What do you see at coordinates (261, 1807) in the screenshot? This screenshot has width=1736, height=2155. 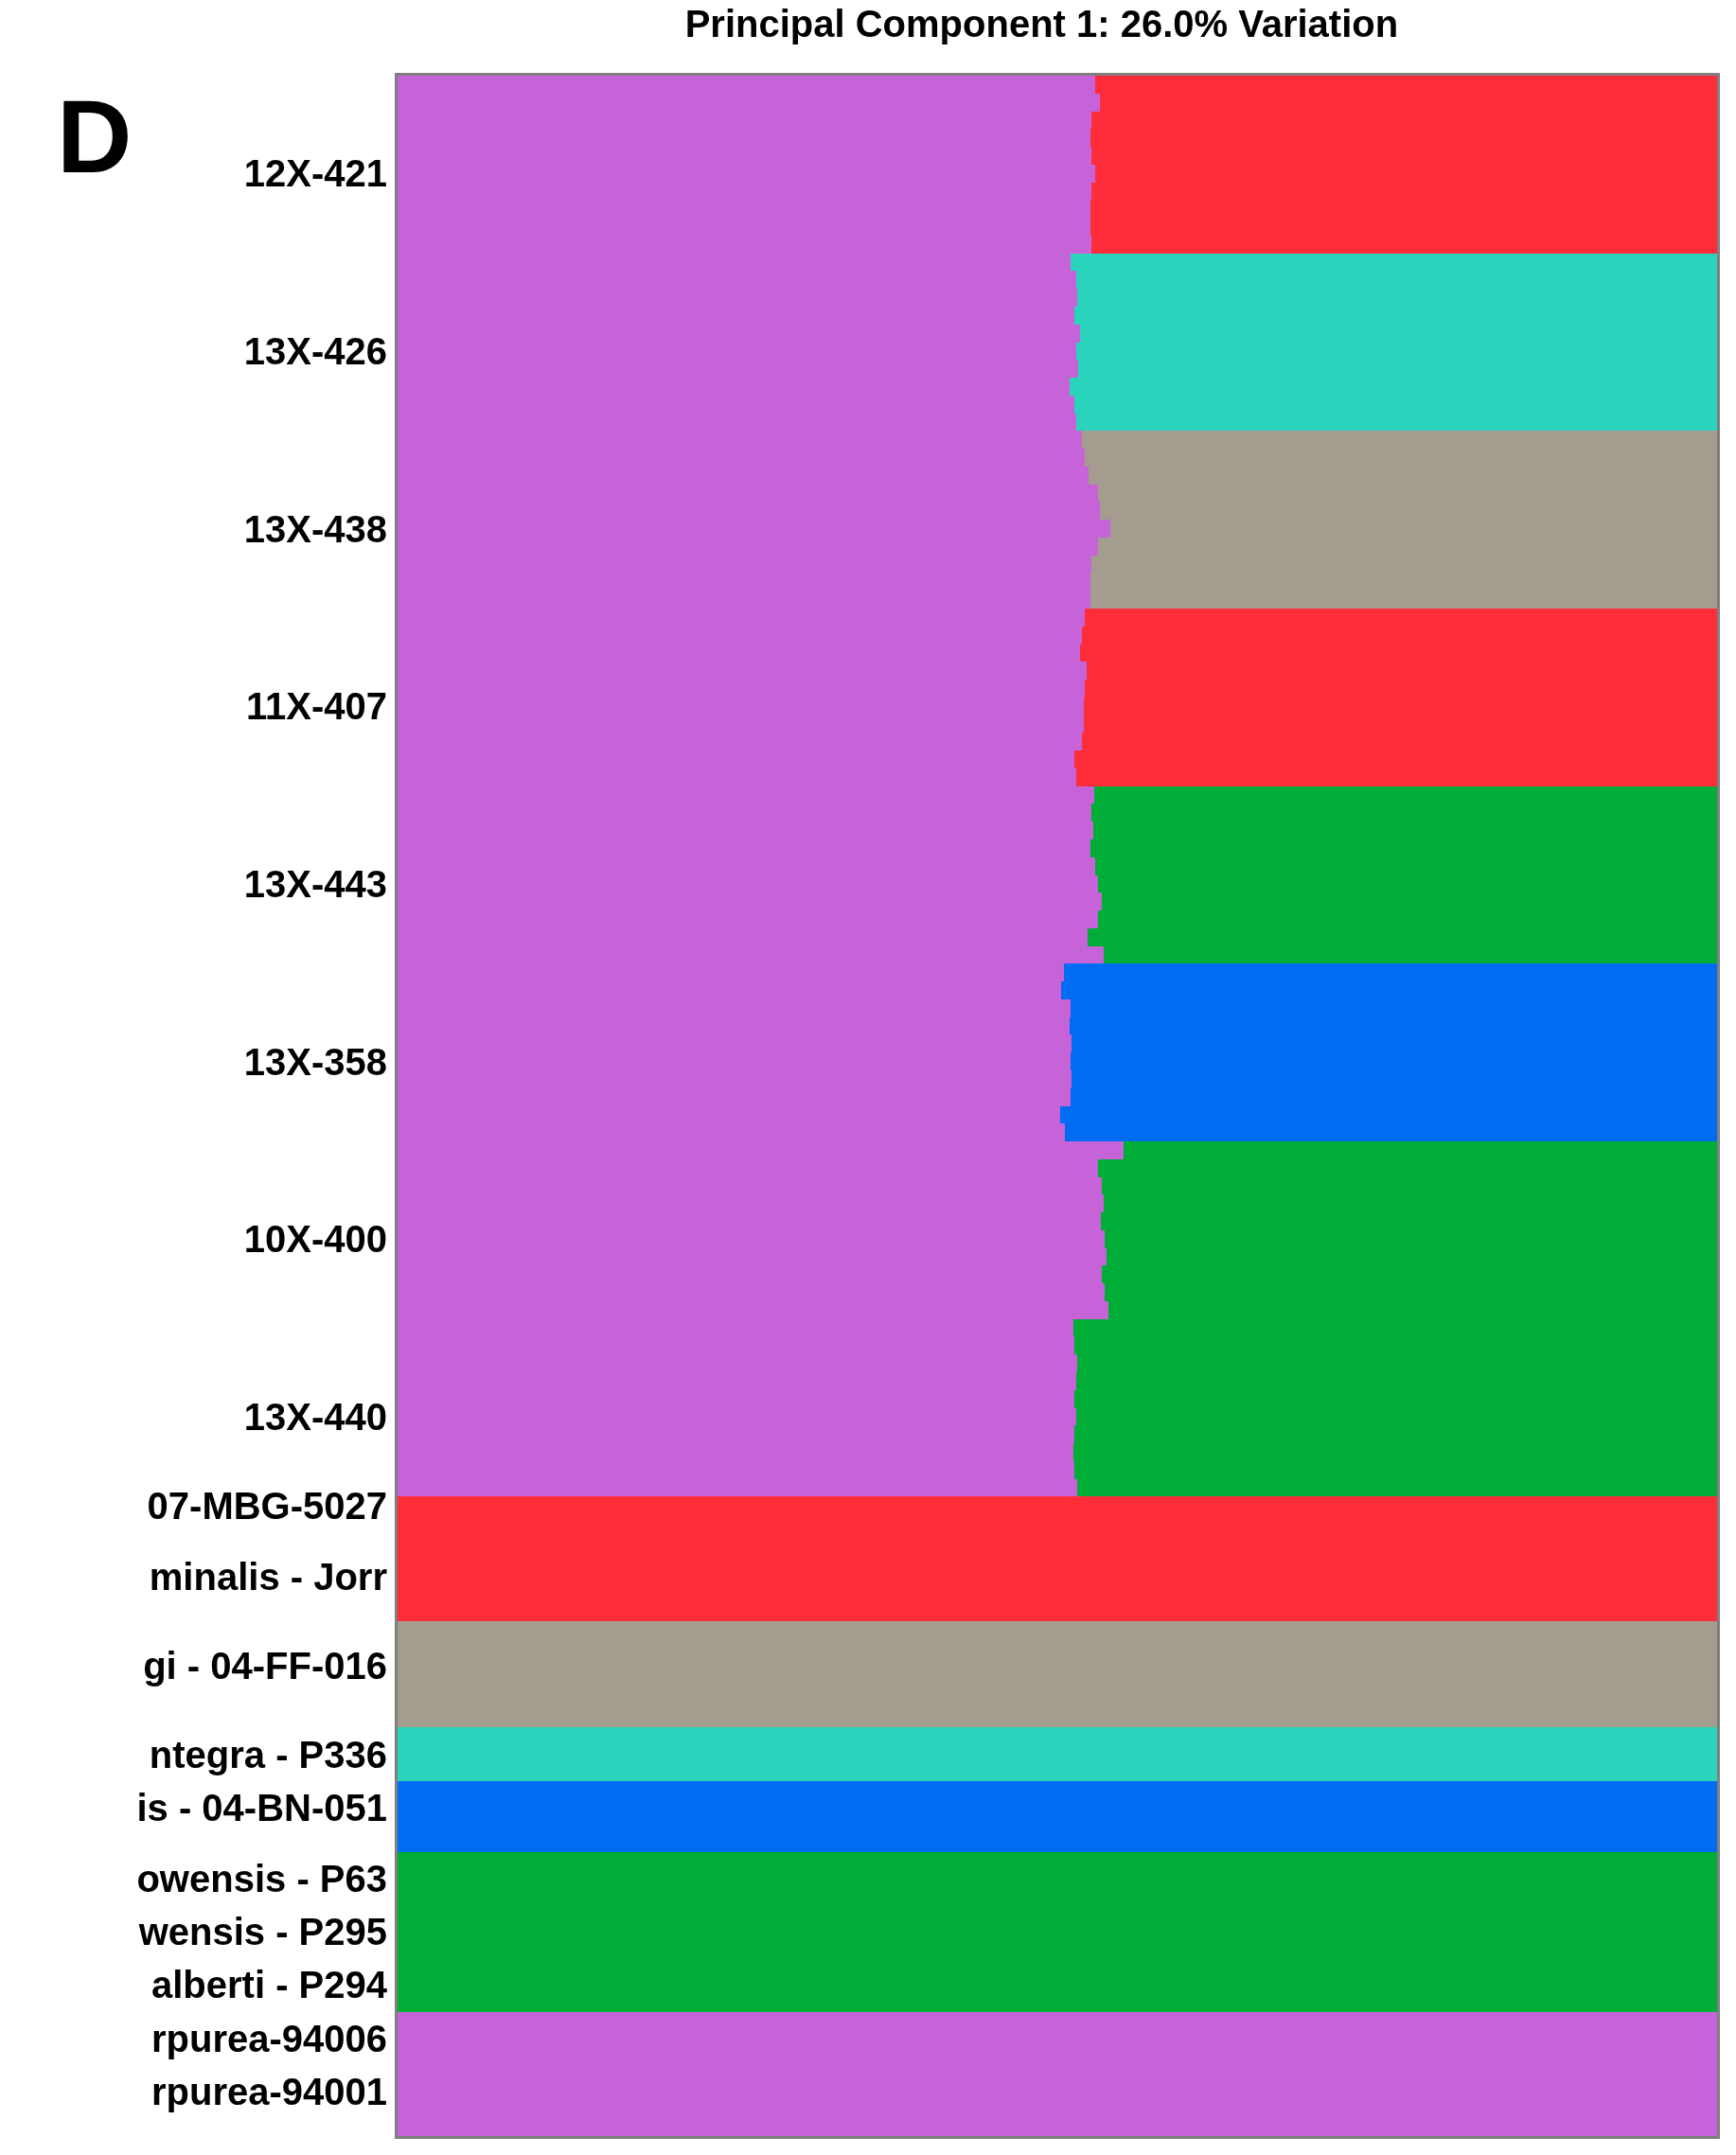 I see `y-tick-label: is - 04-BN-051` at bounding box center [261, 1807].